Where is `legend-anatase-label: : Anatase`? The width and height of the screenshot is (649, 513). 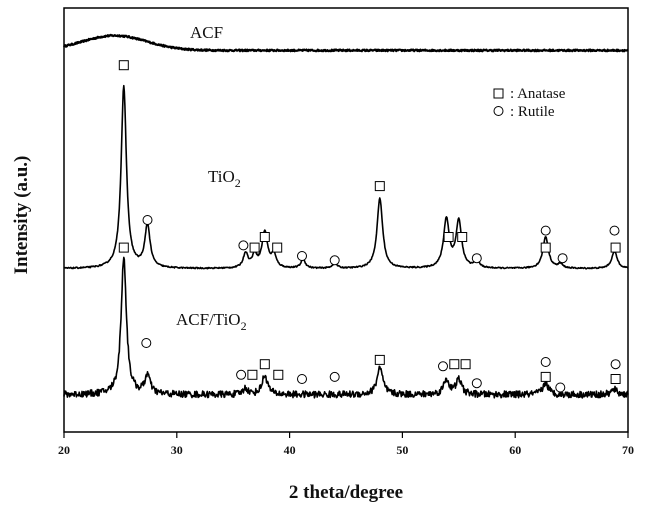
legend-anatase-label: : Anatase is located at coordinates (538, 94).